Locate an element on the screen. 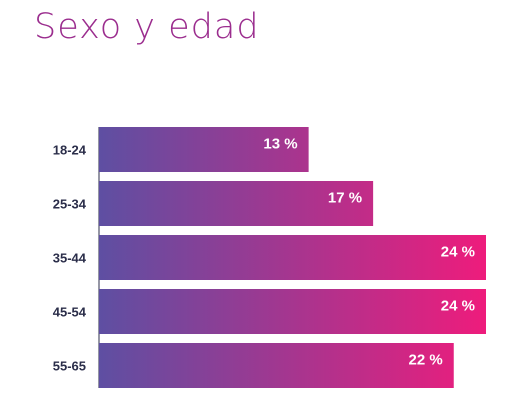  value-label-55-65: 22 % is located at coordinates (426, 360).